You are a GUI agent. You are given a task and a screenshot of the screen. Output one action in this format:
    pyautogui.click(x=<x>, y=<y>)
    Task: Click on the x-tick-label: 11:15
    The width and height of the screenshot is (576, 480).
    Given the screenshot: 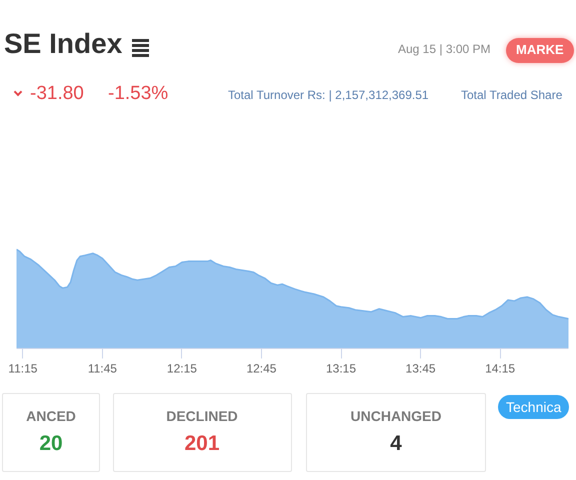 What is the action you would take?
    pyautogui.click(x=23, y=369)
    